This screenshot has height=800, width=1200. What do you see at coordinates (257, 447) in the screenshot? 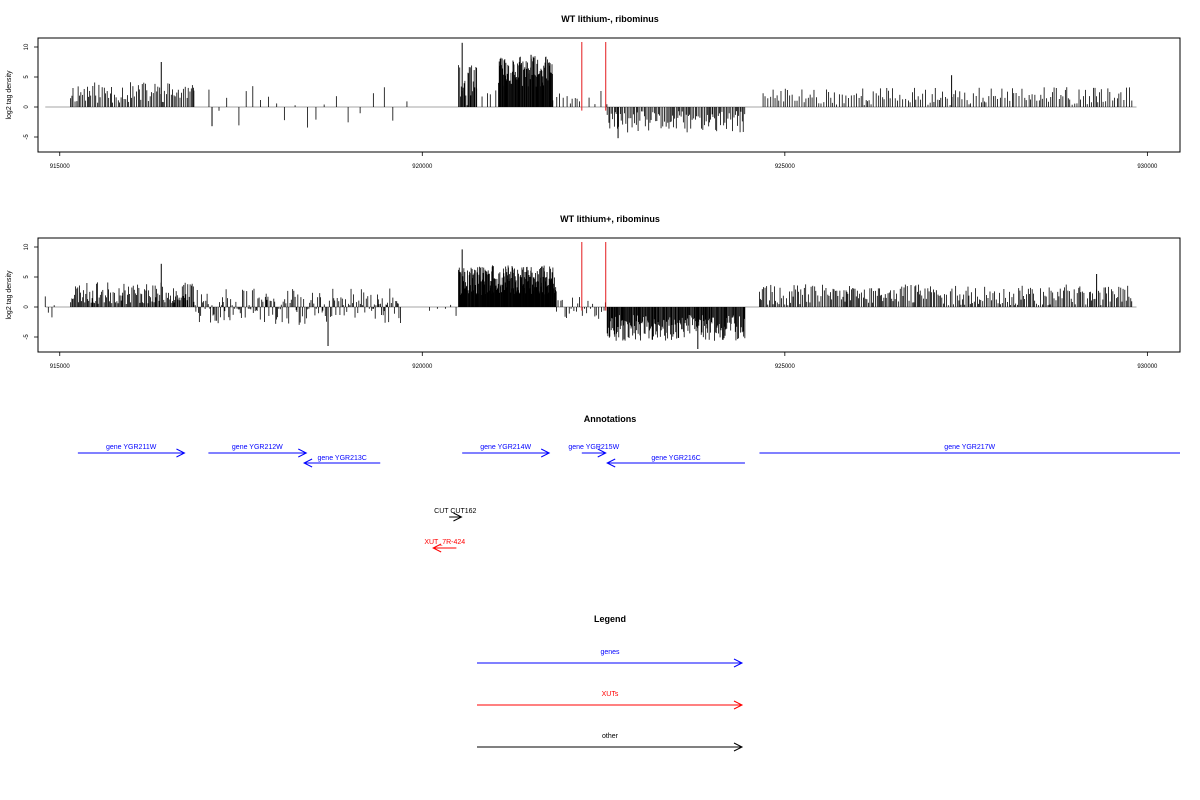
I see `feature-label: gene YGR212W` at bounding box center [257, 447].